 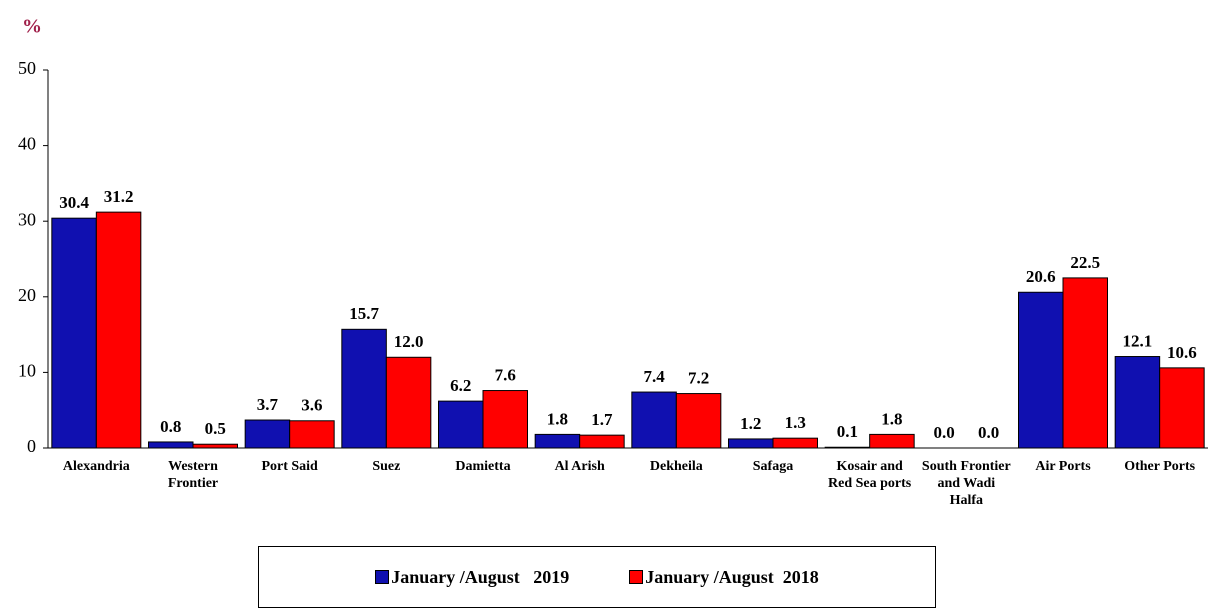 What do you see at coordinates (27, 68) in the screenshot?
I see `y-tick-label: 50` at bounding box center [27, 68].